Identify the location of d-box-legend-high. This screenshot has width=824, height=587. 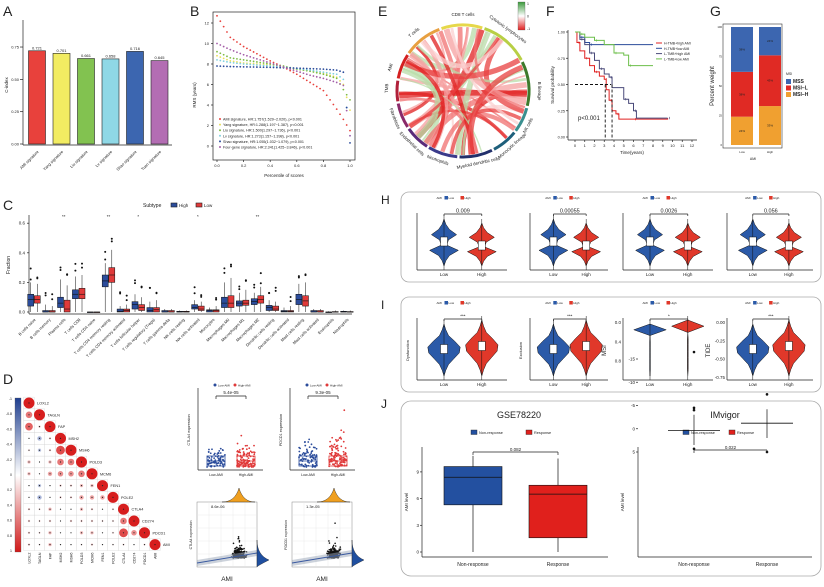
(327, 385).